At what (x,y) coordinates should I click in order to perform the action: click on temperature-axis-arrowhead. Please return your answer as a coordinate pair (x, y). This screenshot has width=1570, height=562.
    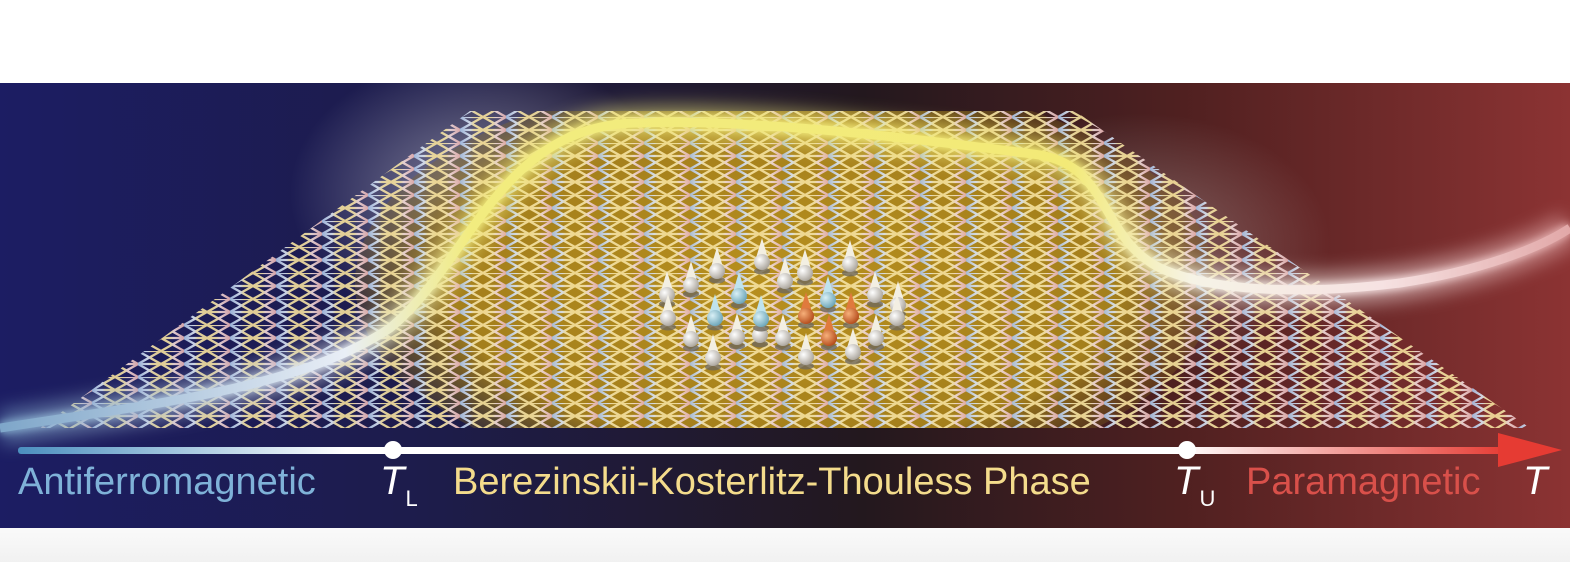
    Looking at the image, I should click on (1530, 450).